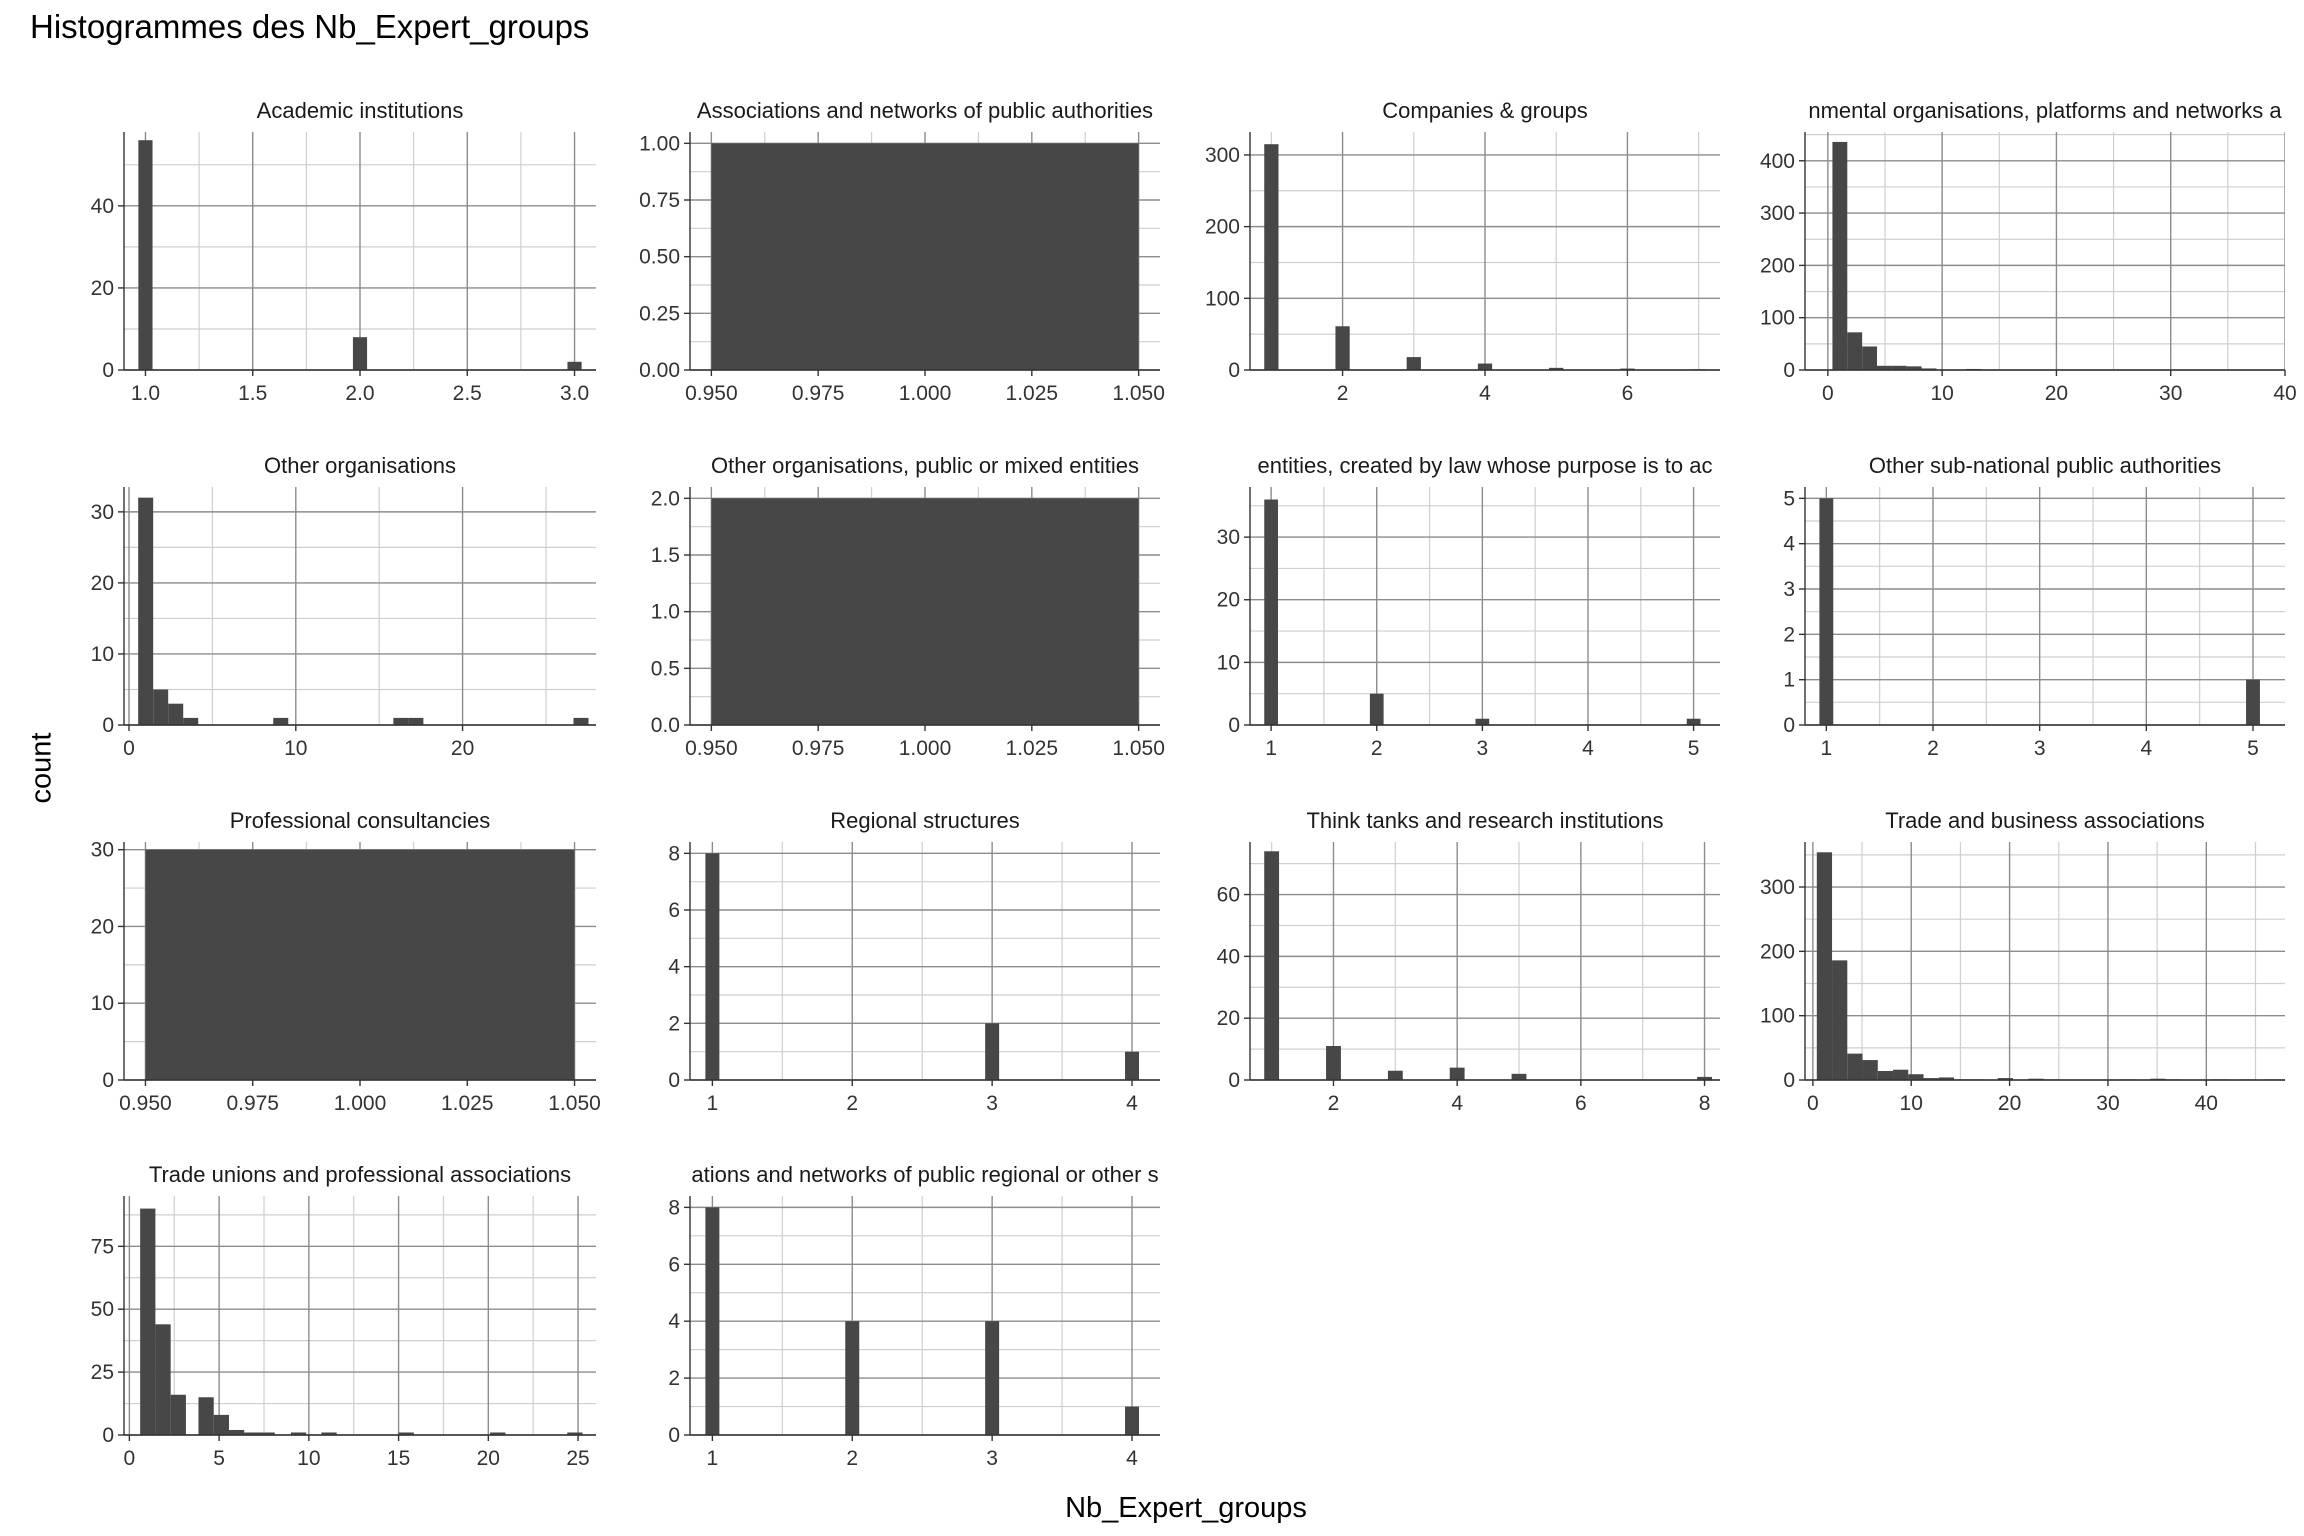 The height and width of the screenshot is (1536, 2304). What do you see at coordinates (102, 512) in the screenshot?
I see `y-tick-label: 30` at bounding box center [102, 512].